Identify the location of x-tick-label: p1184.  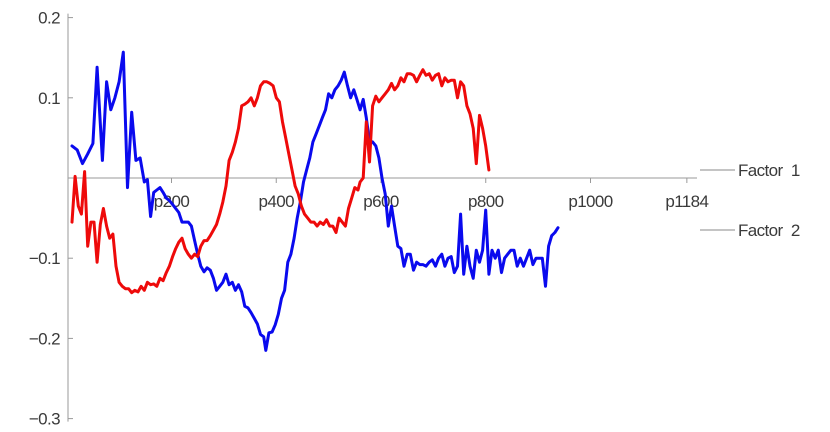
(686, 201).